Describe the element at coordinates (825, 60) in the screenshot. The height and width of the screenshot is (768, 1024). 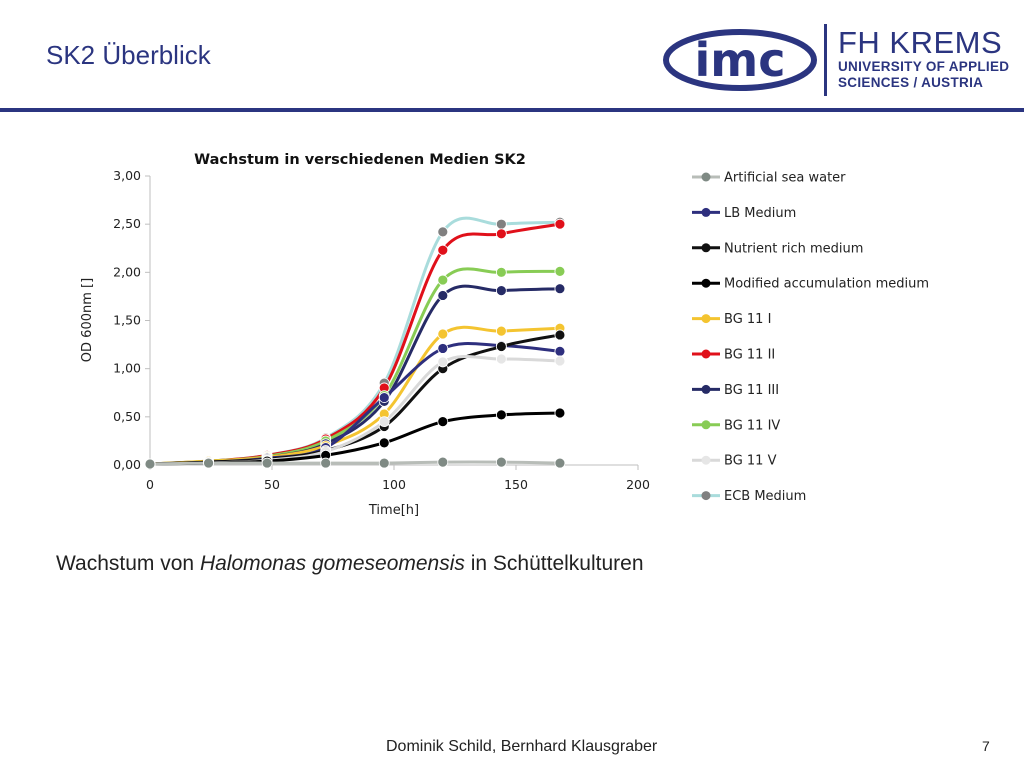
I see `logo-divider` at that location.